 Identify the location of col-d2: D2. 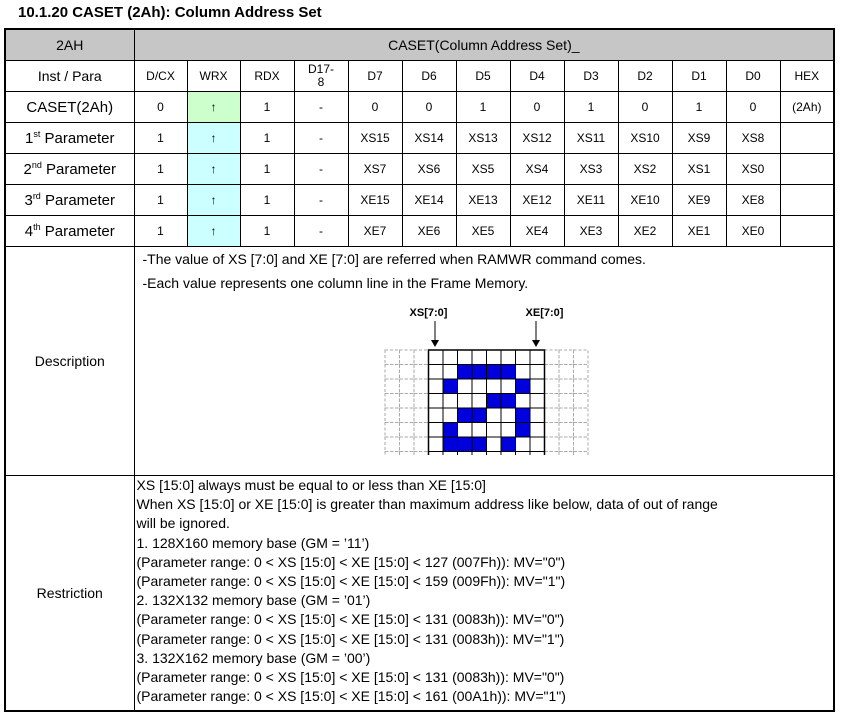
(645, 76).